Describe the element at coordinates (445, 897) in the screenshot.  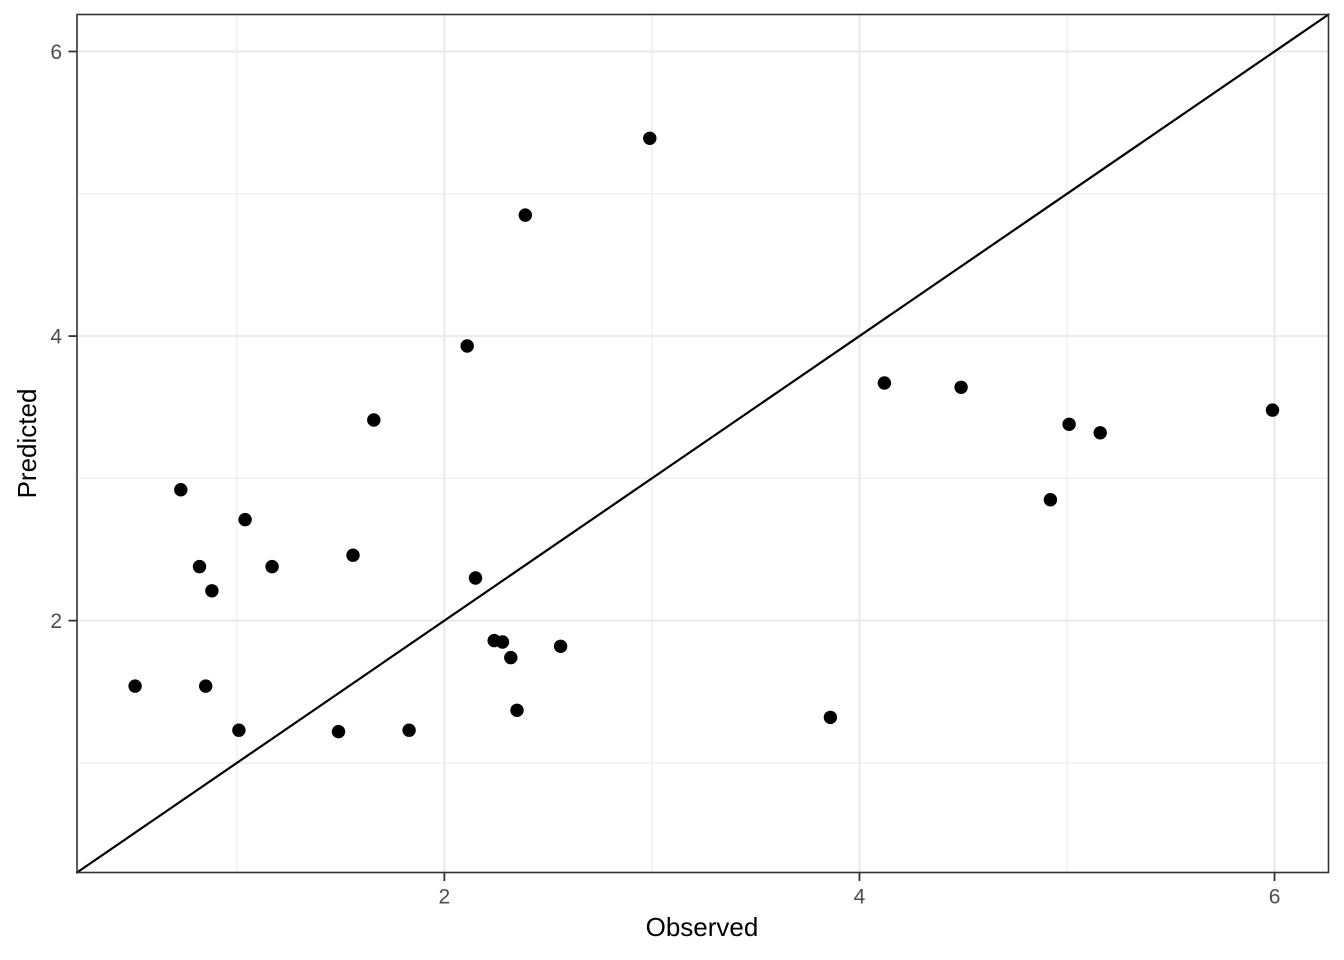
I see `x-tick-label-2: 2` at that location.